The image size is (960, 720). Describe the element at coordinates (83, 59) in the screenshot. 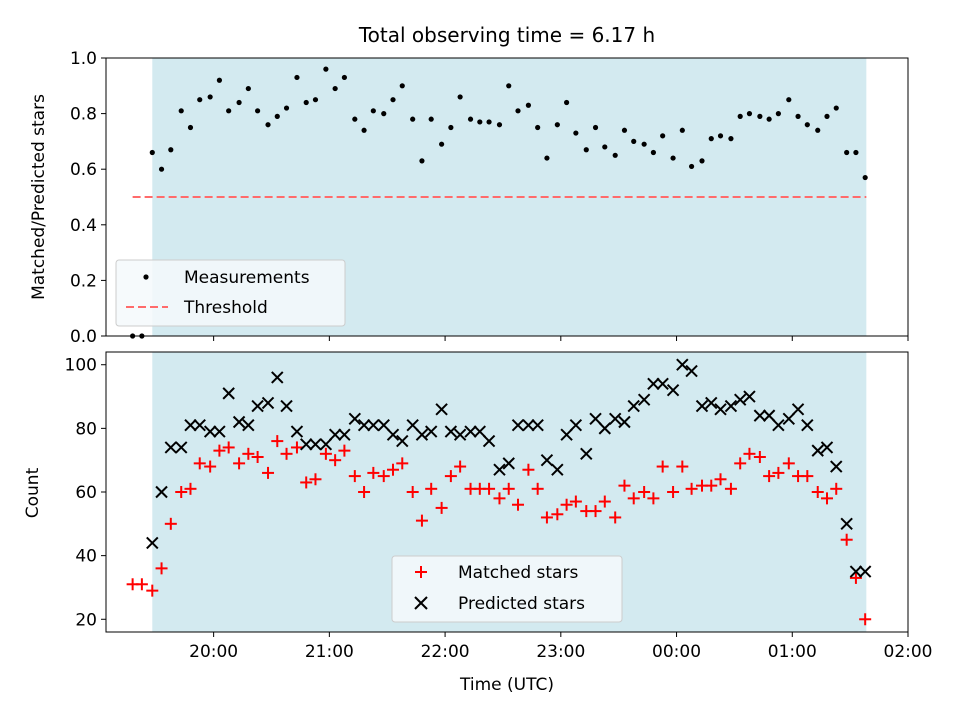

I see `top-y-tick-label: 1.0` at that location.